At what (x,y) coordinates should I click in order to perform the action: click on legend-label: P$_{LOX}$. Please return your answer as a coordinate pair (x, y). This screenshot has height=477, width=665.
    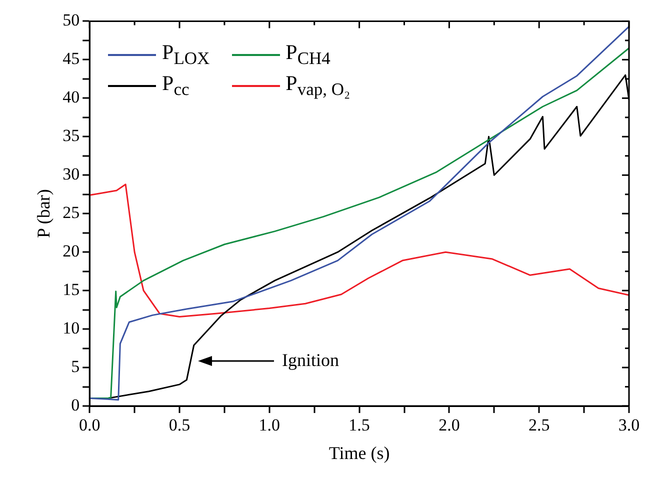
    Looking at the image, I should click on (186, 55).